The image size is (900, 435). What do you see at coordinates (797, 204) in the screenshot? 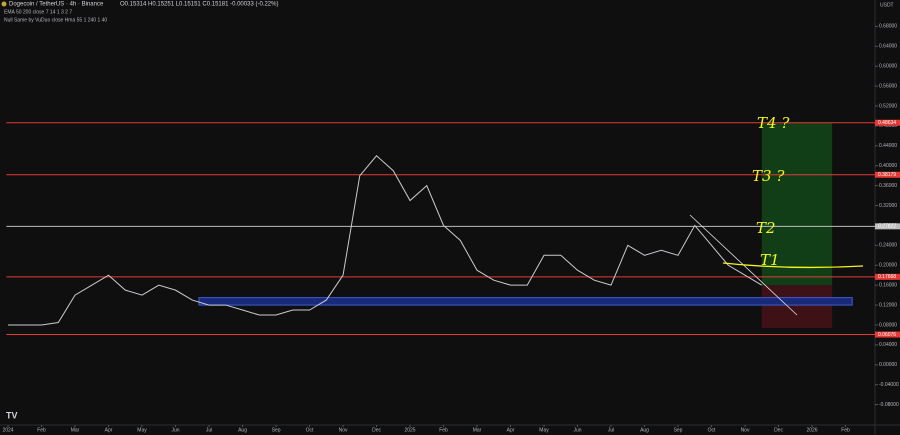
I see `profit-zone` at bounding box center [797, 204].